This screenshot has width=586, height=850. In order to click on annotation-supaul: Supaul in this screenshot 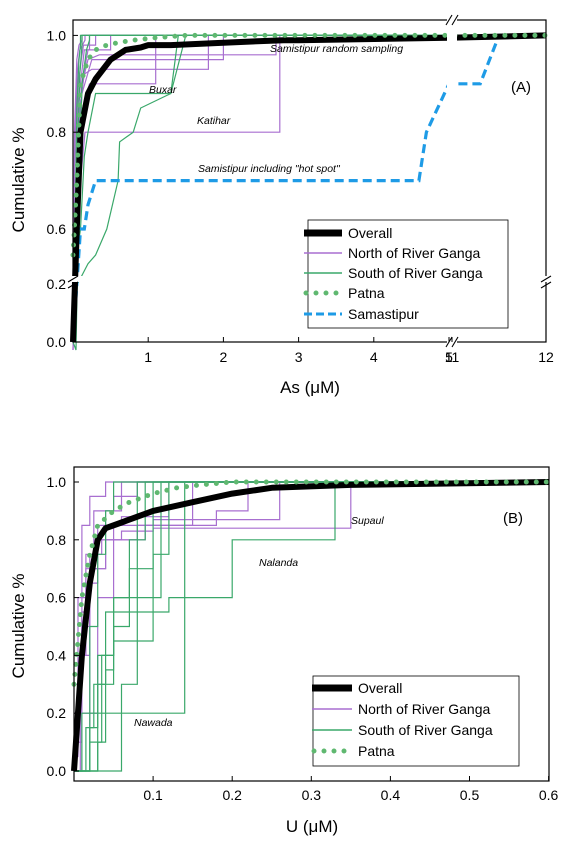, I will do `click(367, 521)`.